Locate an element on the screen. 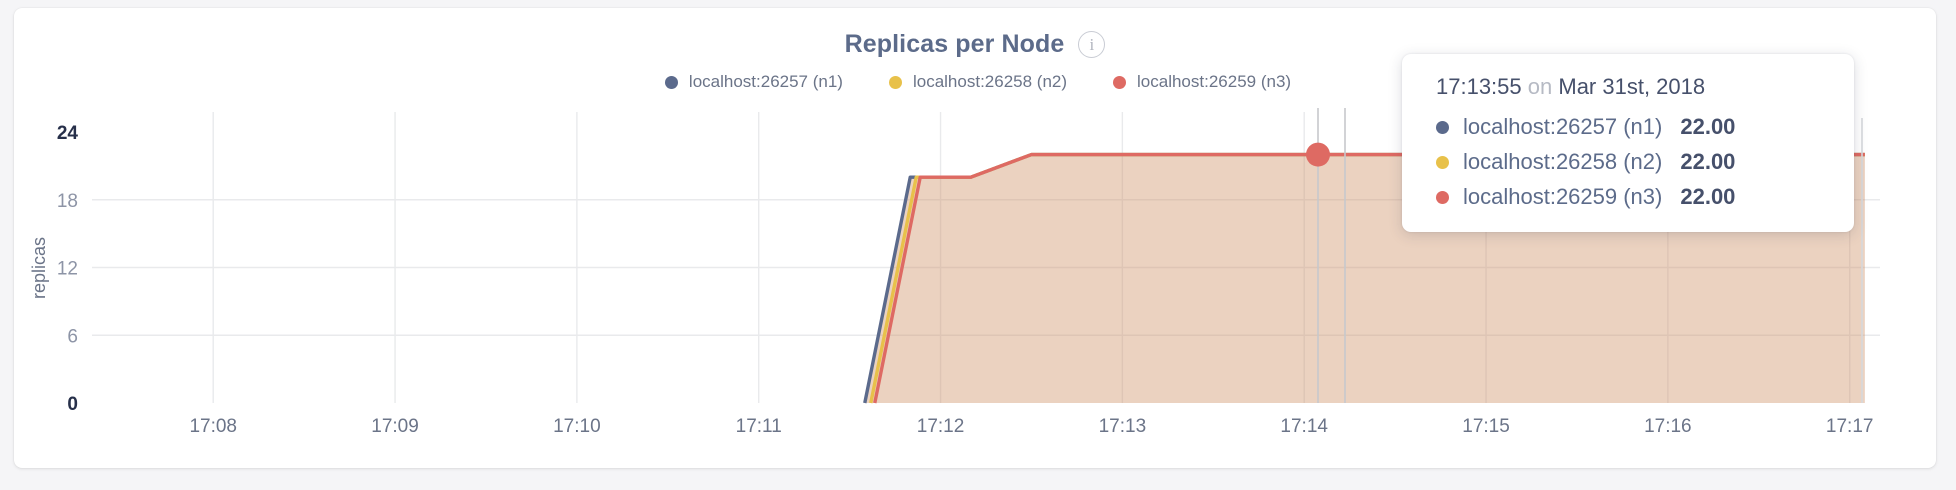 This screenshot has width=1956, height=490. legend-item-2: localhost:26258 (n2) is located at coordinates (978, 82).